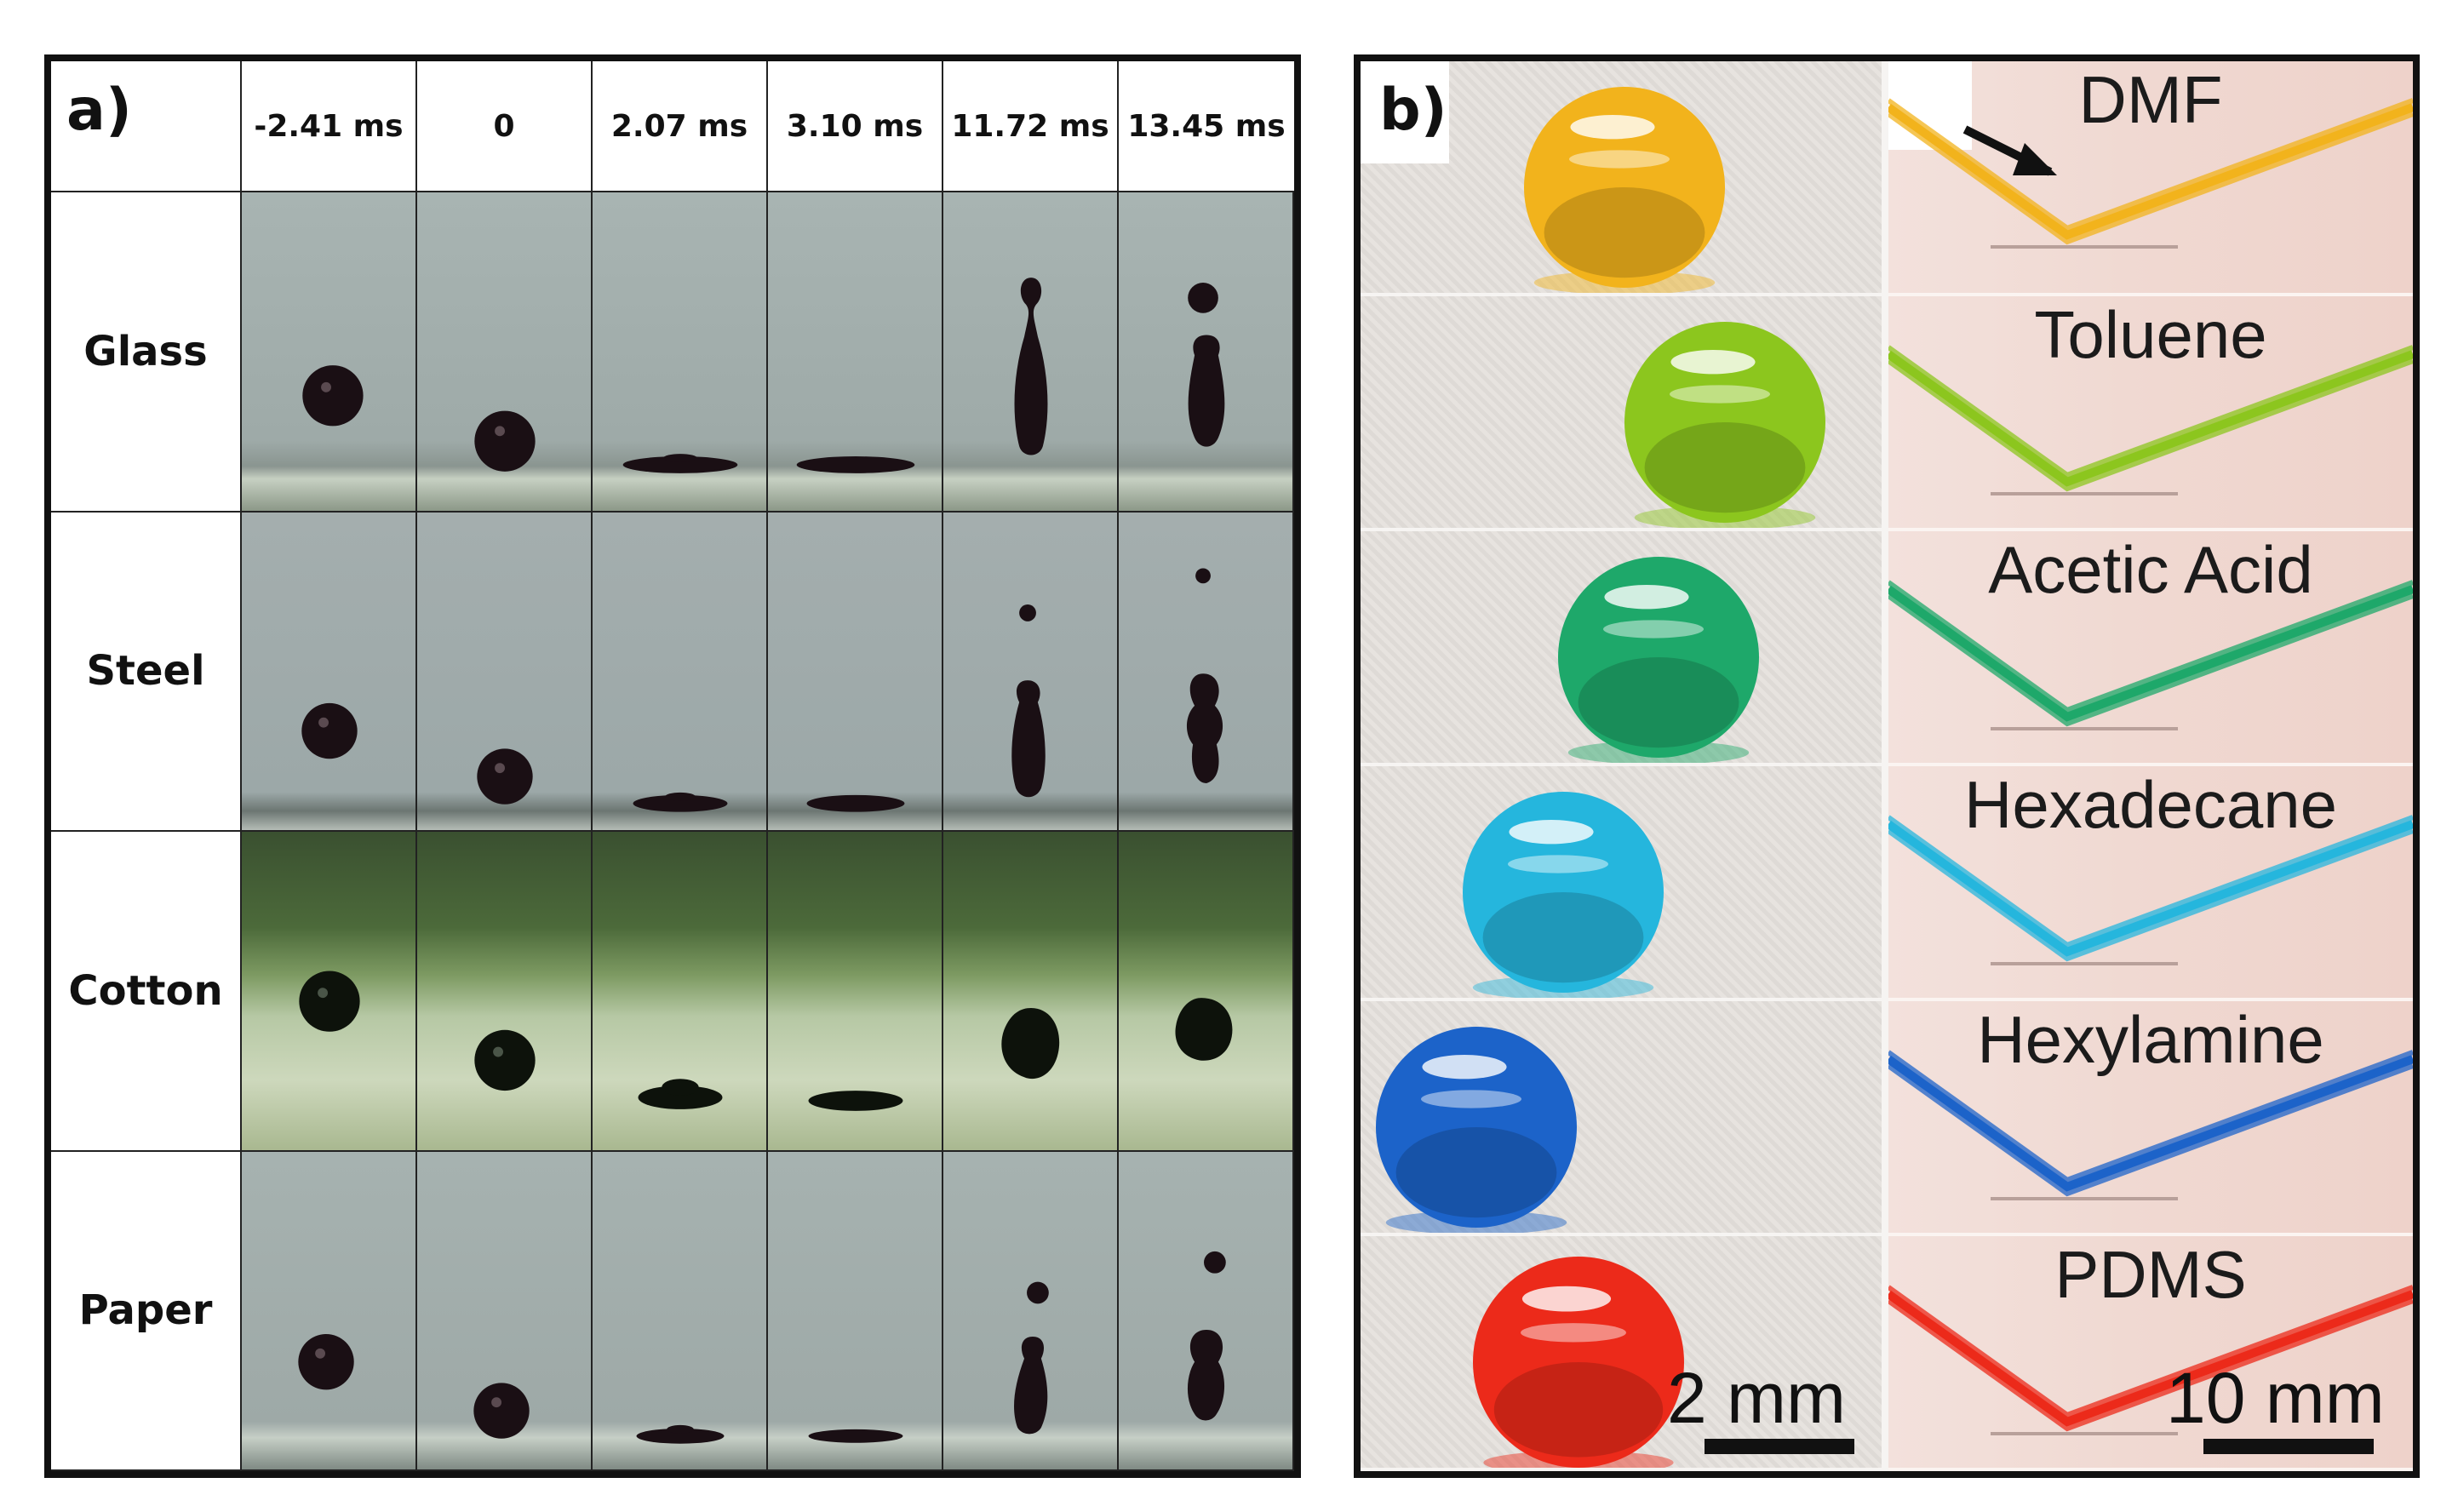 The image size is (2458, 1512). I want to click on thread-cell: PDMS, so click(2150, 1353).